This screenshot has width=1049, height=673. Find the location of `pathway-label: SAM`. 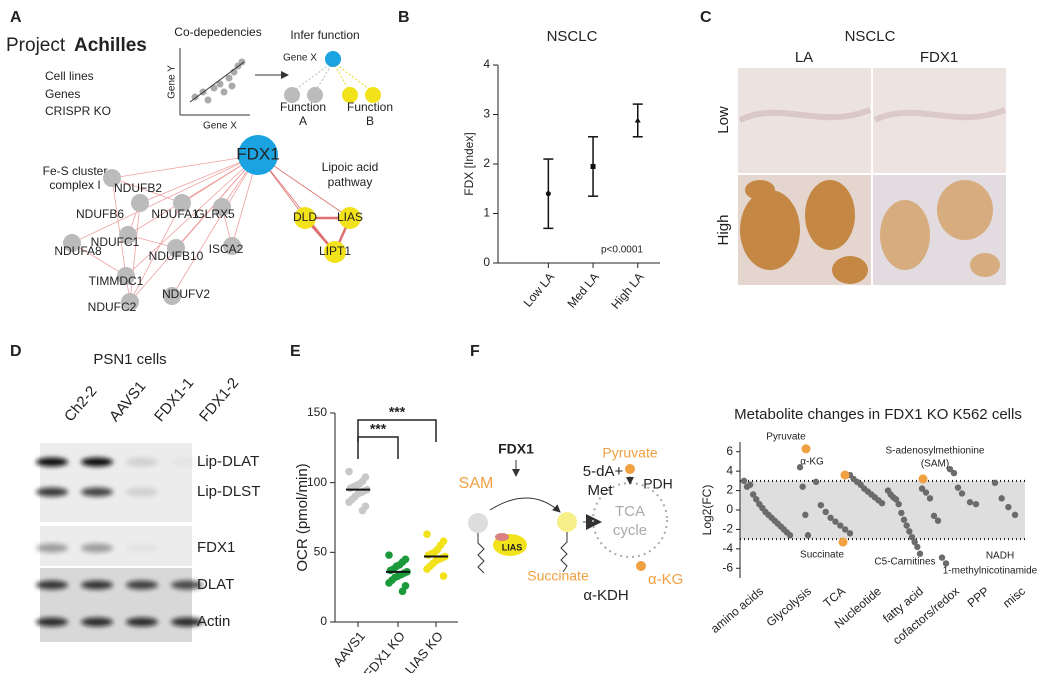

pathway-label: SAM is located at coordinates (476, 483).